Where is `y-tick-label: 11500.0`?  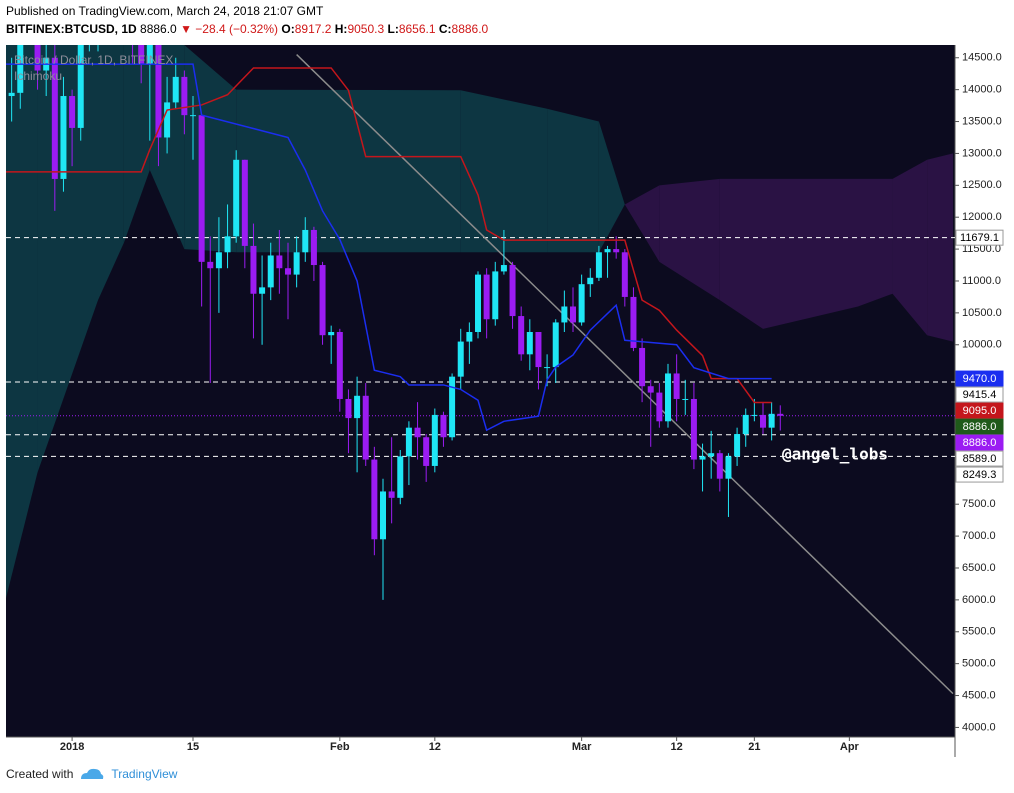 y-tick-label: 11500.0 is located at coordinates (981, 249).